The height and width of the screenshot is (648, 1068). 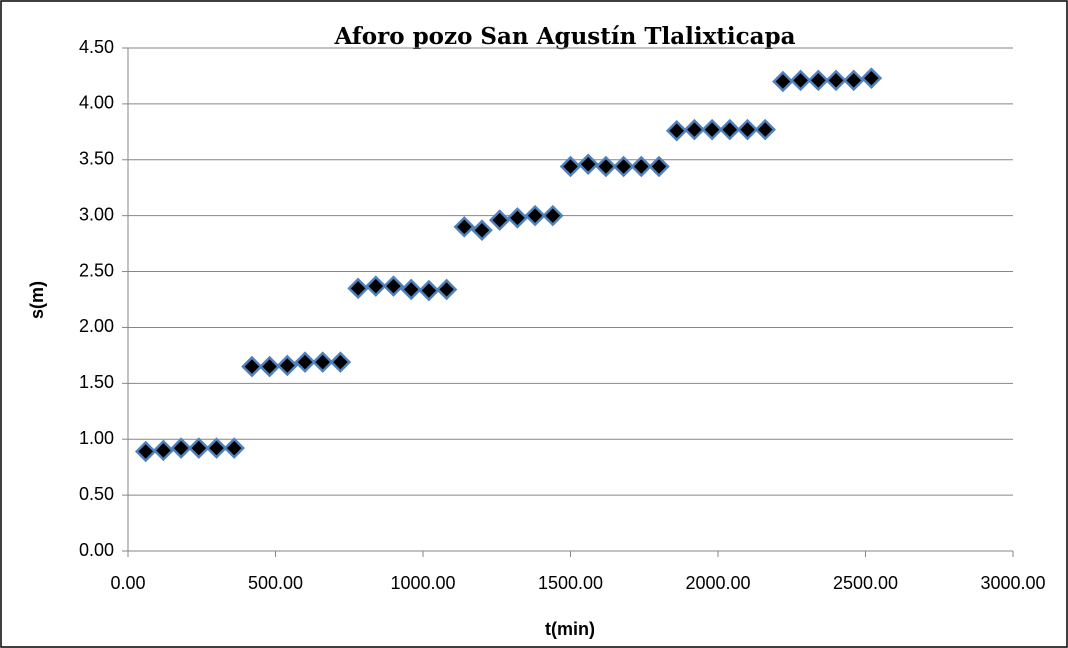 I want to click on y-axis-label: s(m), so click(x=37, y=300).